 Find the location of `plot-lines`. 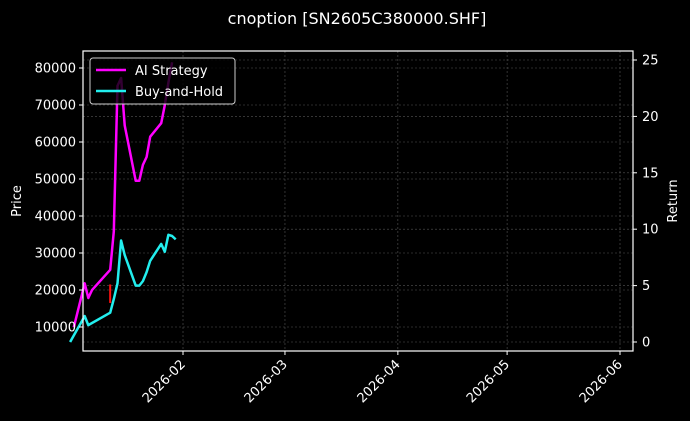

plot-lines is located at coordinates (123, 202).